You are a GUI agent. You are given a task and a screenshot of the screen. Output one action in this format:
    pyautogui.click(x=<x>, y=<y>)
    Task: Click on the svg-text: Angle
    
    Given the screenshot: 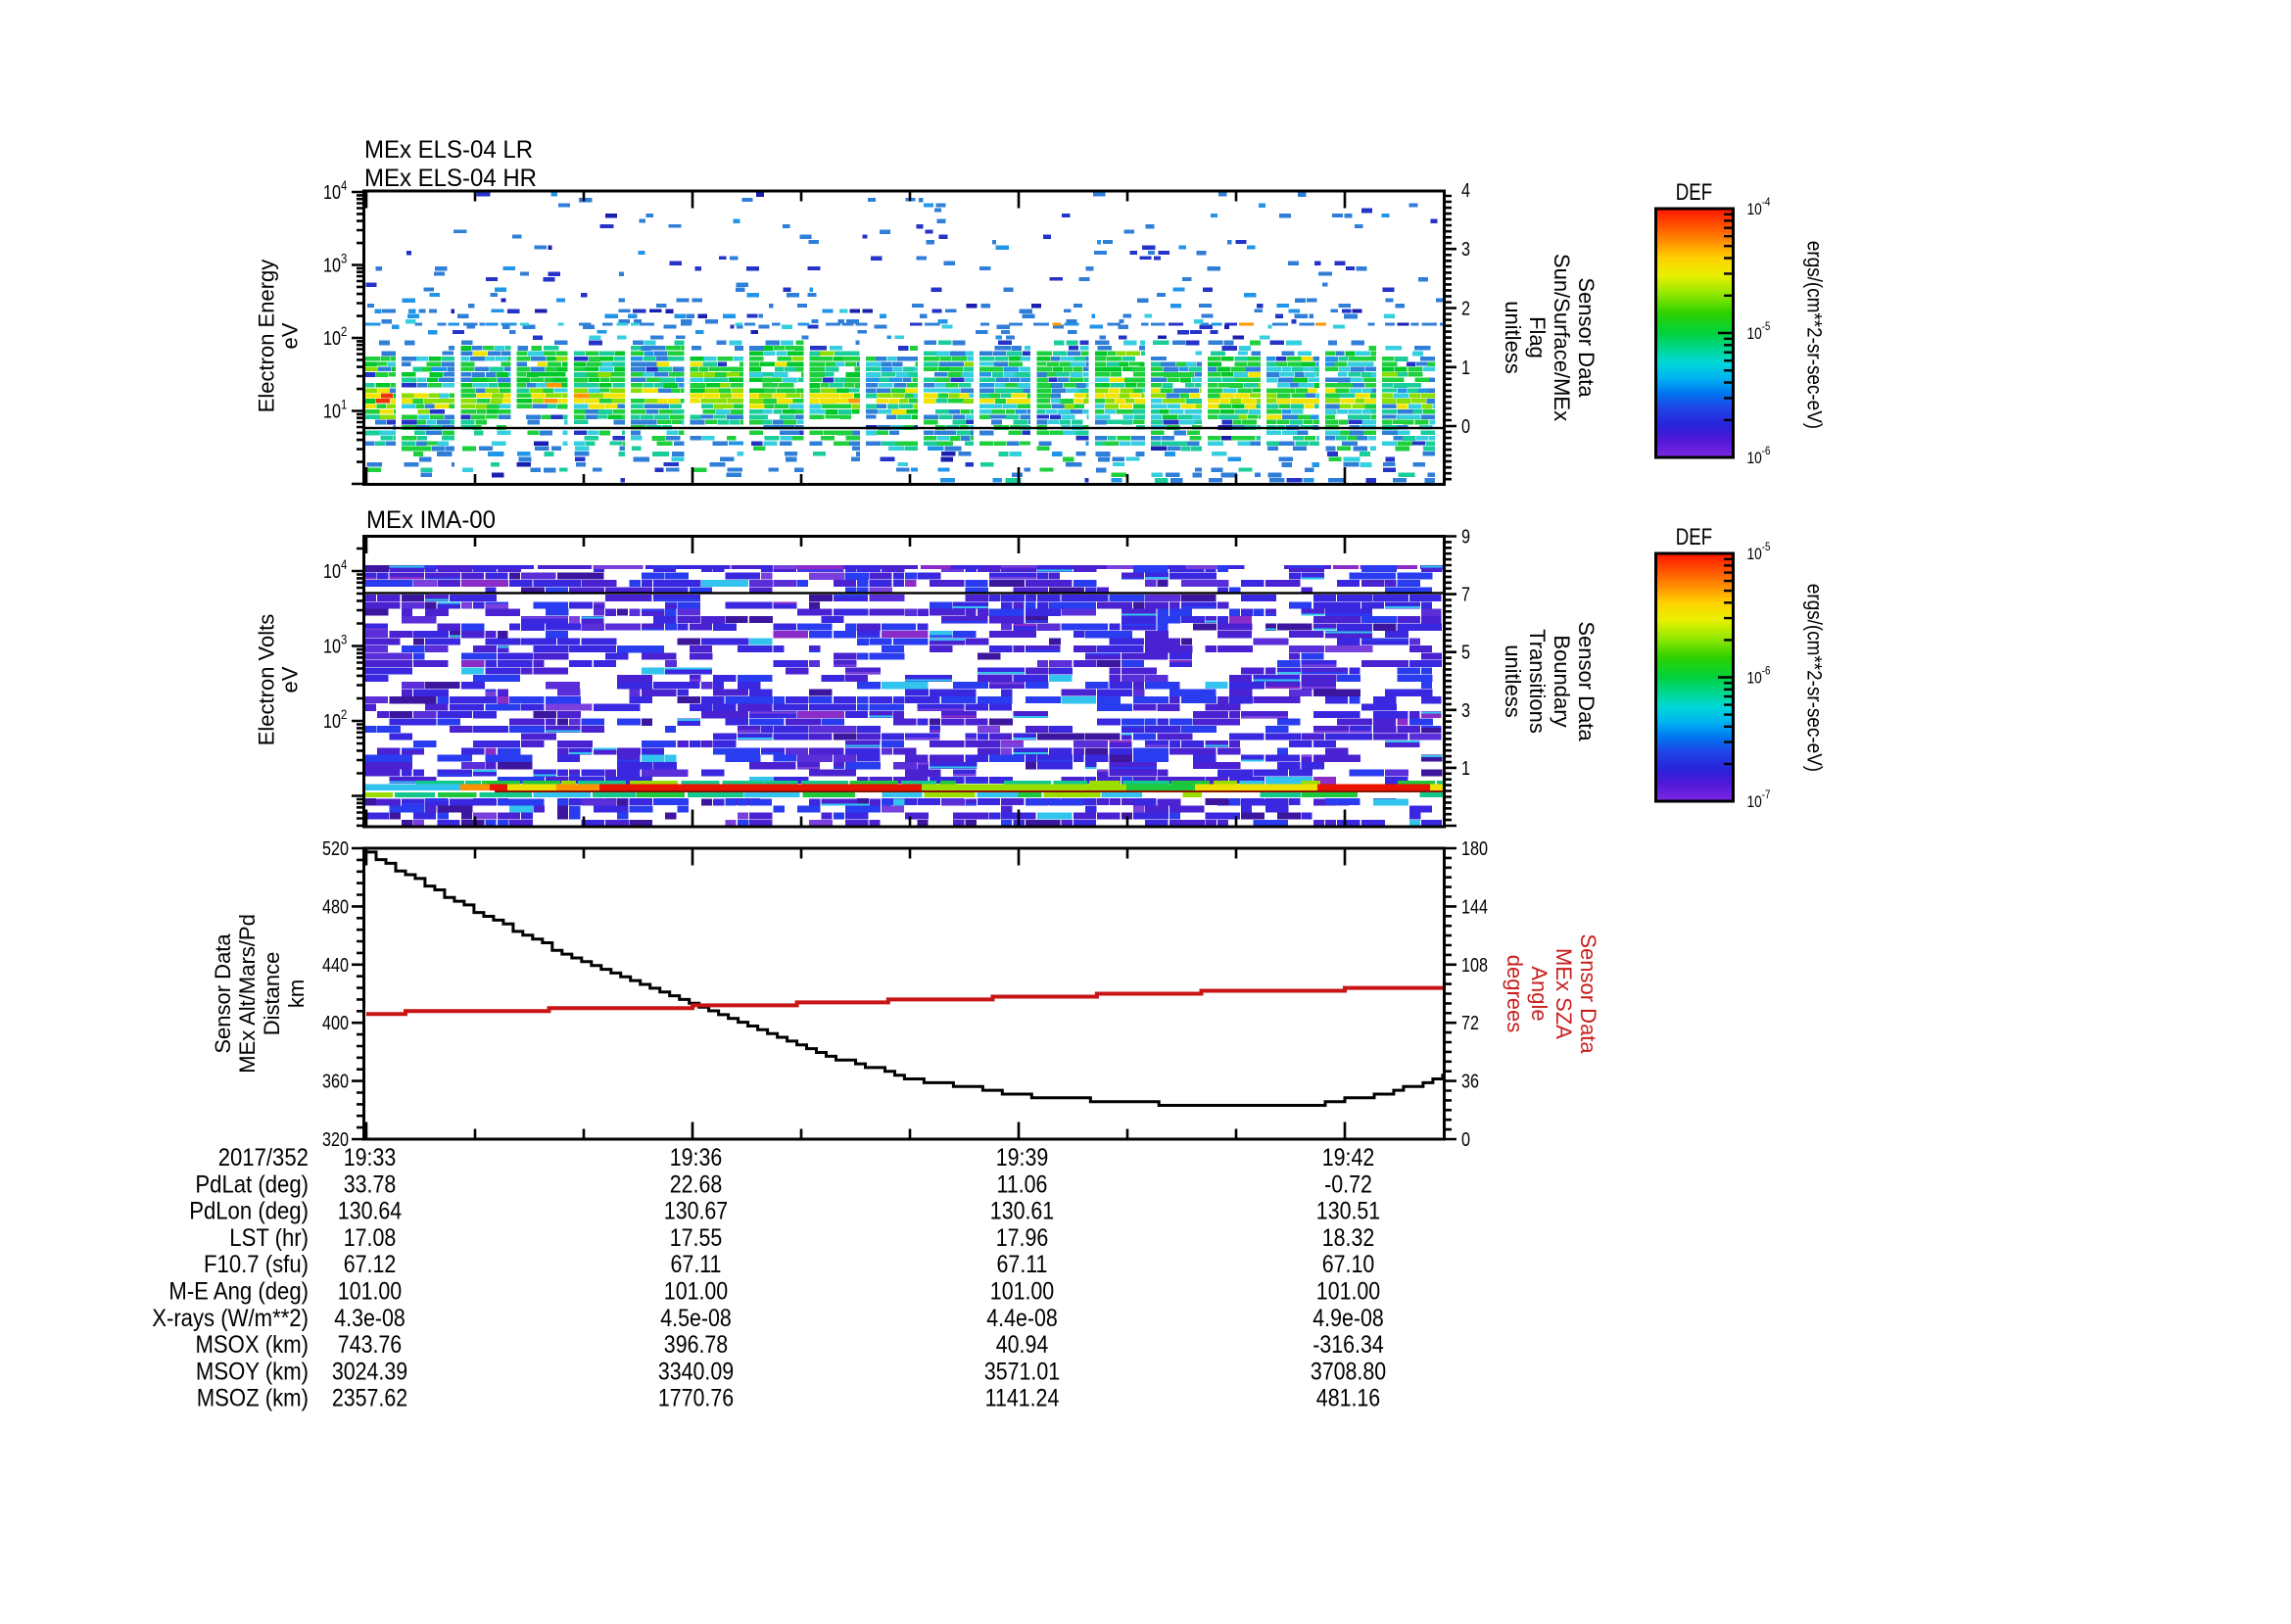 What is the action you would take?
    pyautogui.click(x=1539, y=993)
    